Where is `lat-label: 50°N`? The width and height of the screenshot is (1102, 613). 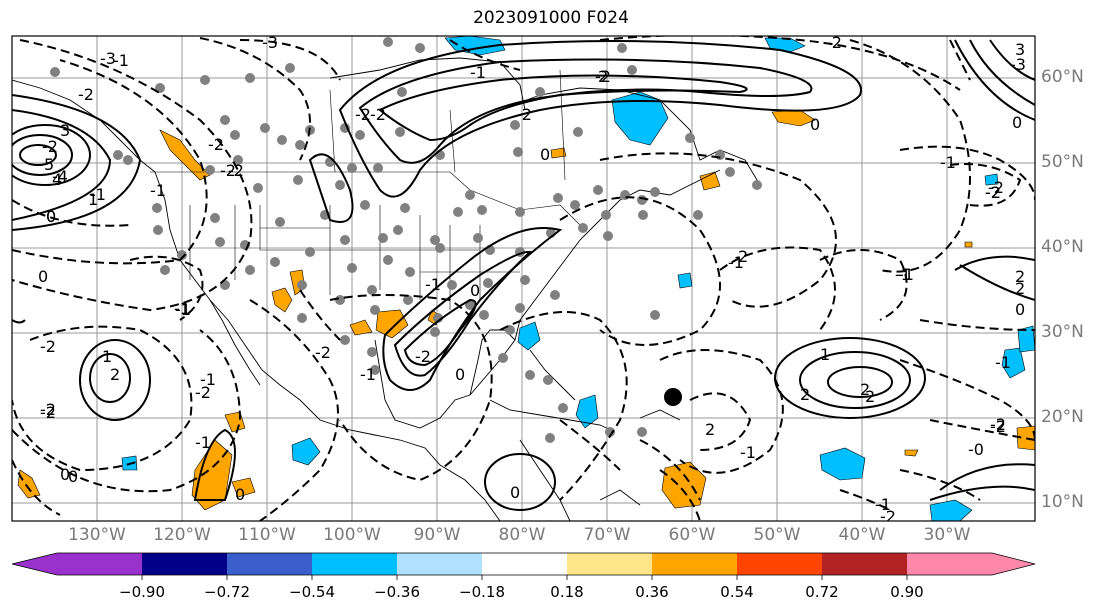
lat-label: 50°N is located at coordinates (1062, 162).